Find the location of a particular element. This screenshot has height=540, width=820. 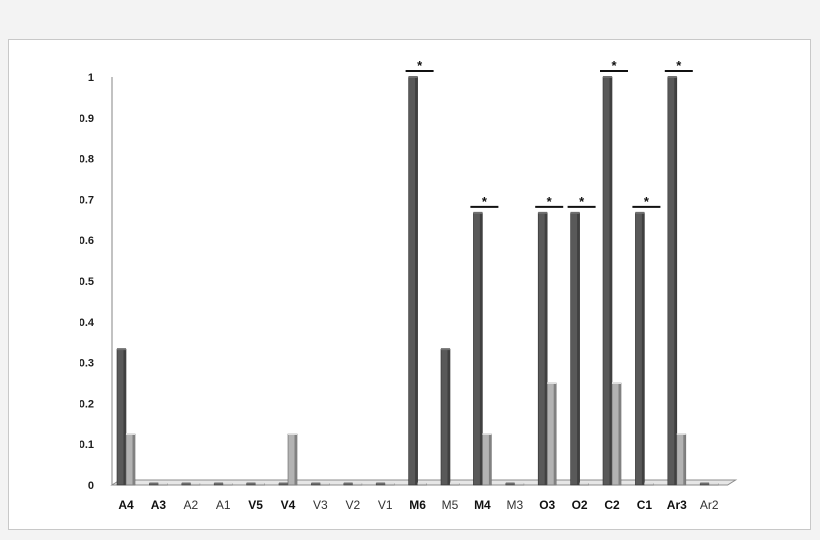

x-tick-label: A2 is located at coordinates (190, 505).